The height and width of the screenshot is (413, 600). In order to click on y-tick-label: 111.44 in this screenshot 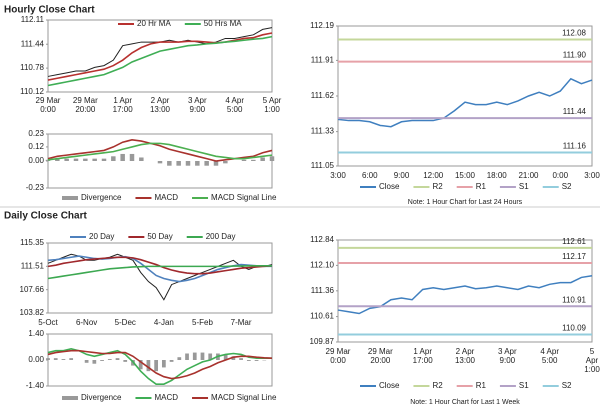, I will do `click(33, 43)`.